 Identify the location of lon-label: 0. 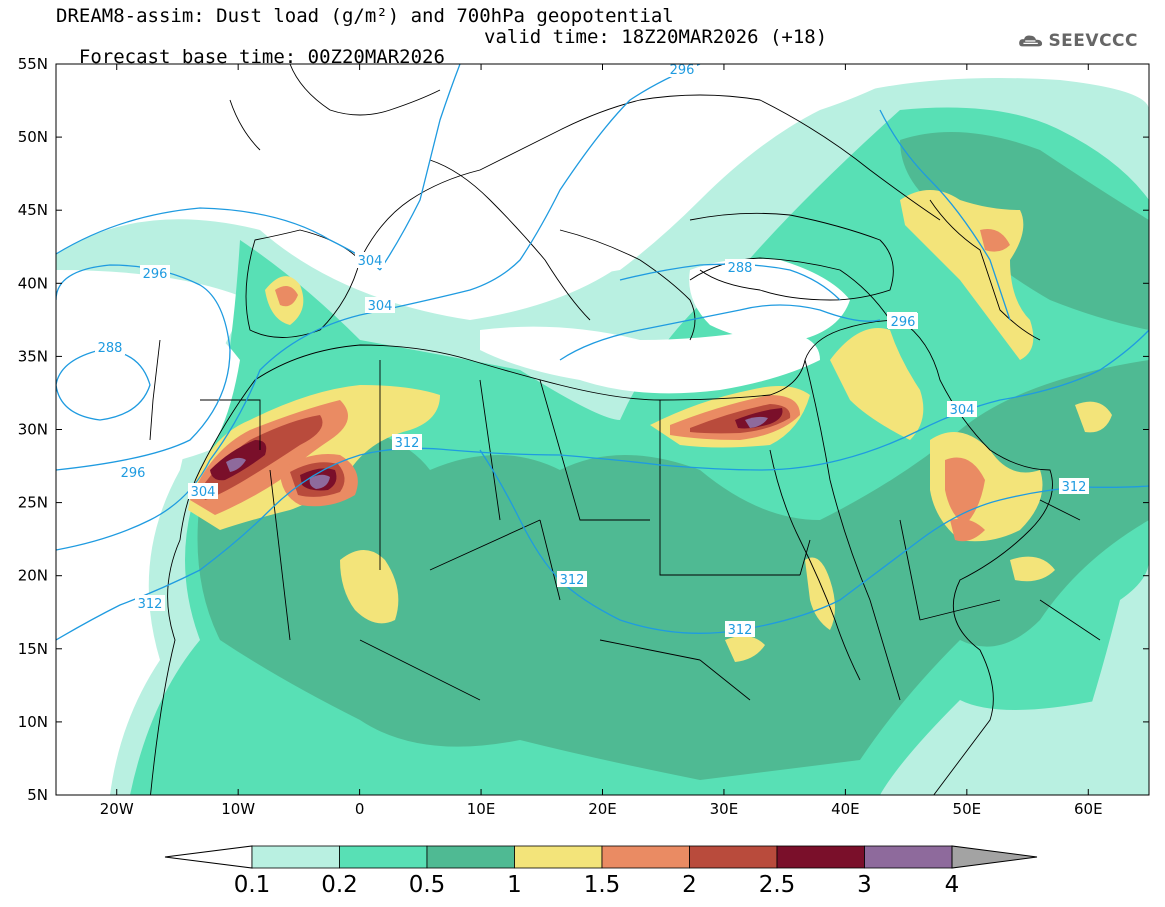
(360, 809).